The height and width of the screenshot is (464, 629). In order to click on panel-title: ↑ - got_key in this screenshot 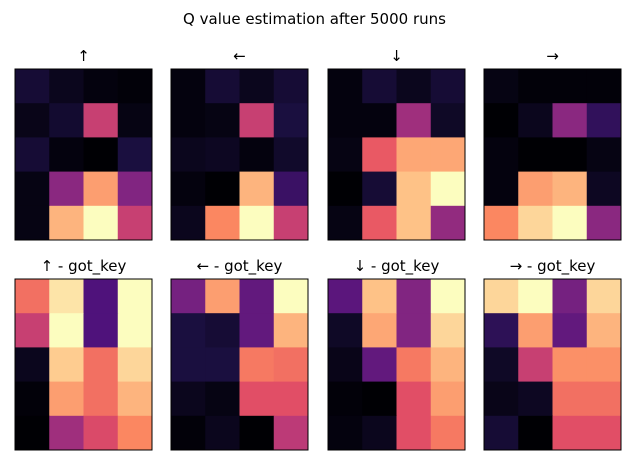, I will do `click(84, 266)`.